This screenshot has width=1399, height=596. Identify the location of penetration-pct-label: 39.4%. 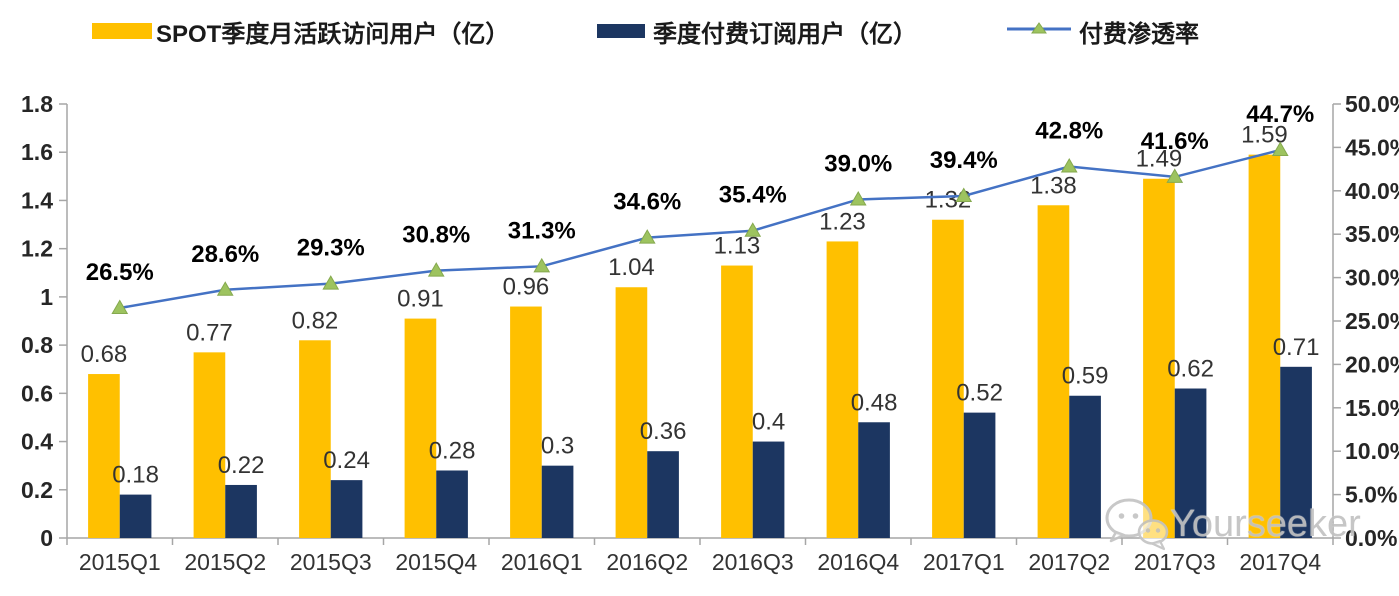
(964, 160).